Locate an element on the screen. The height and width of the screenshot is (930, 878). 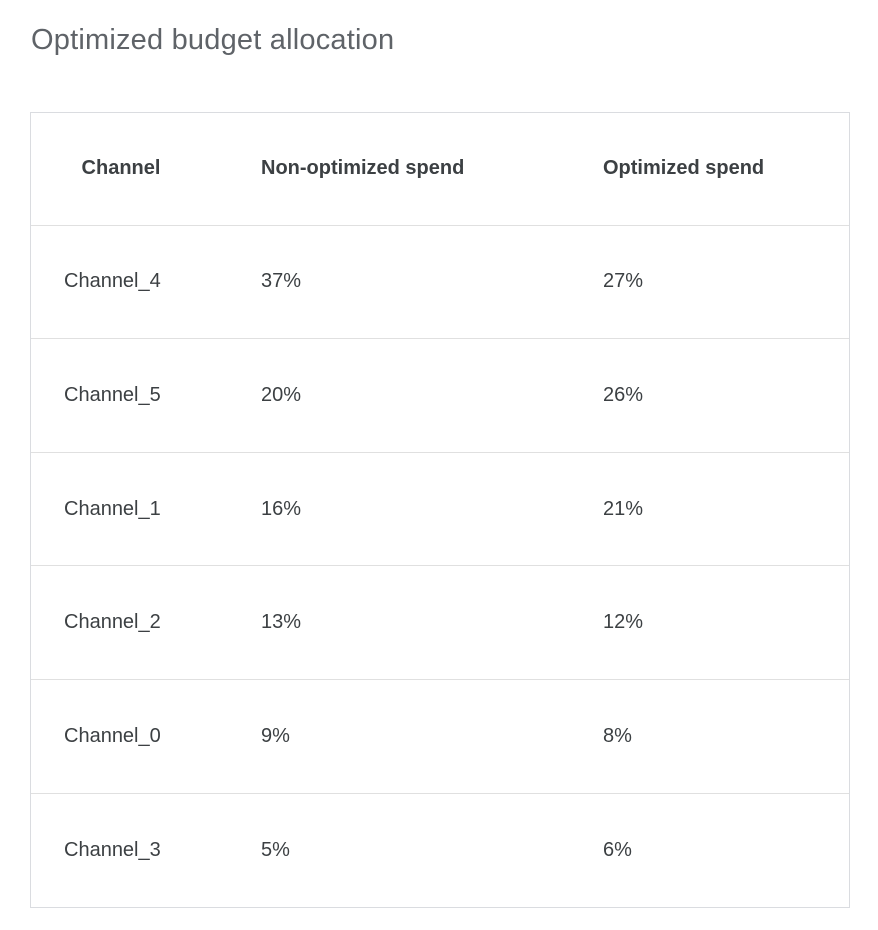
cell-non-optimized-spend: 13% is located at coordinates (432, 623).